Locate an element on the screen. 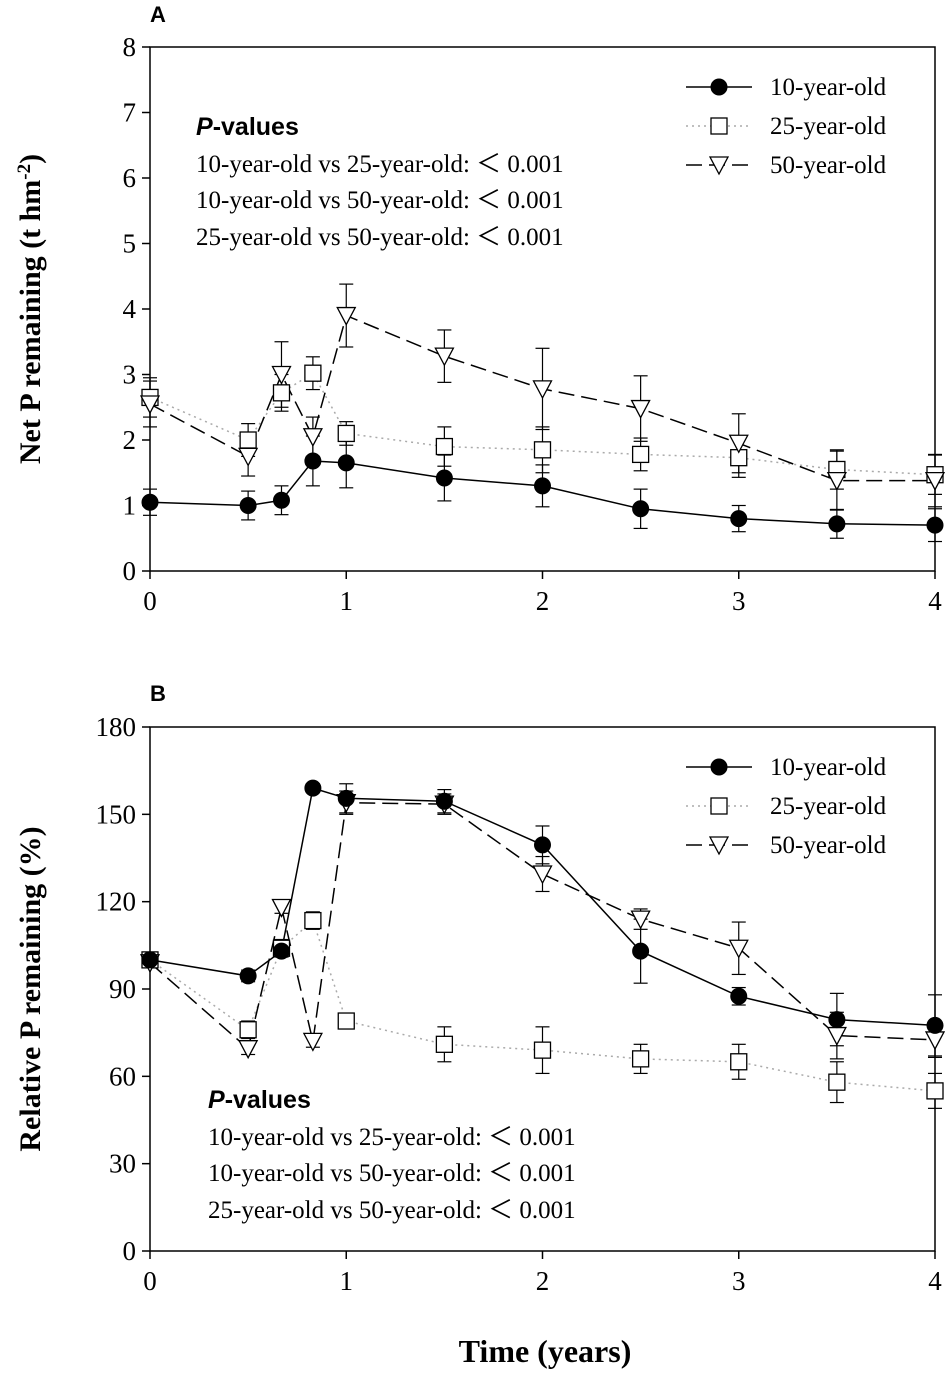 The image size is (945, 1374). x-tick-label-a-3: 3 is located at coordinates (739, 601).